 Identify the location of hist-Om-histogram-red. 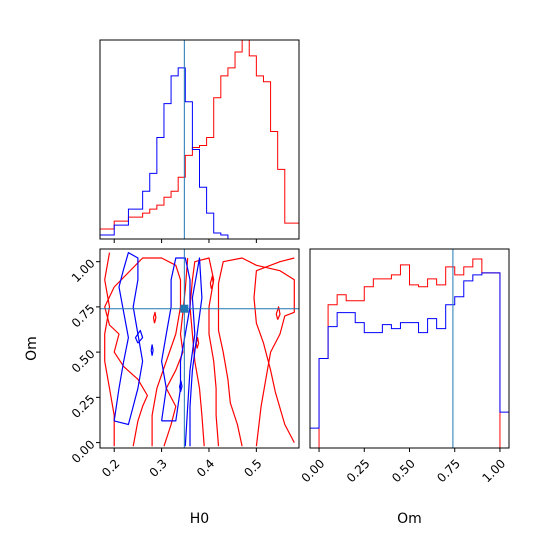
(409, 353).